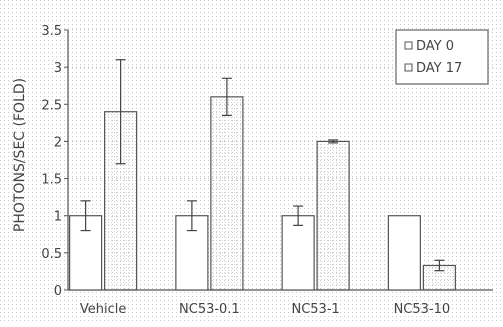  What do you see at coordinates (51, 105) in the screenshot?
I see `y-tick-label: 2.5` at bounding box center [51, 105].